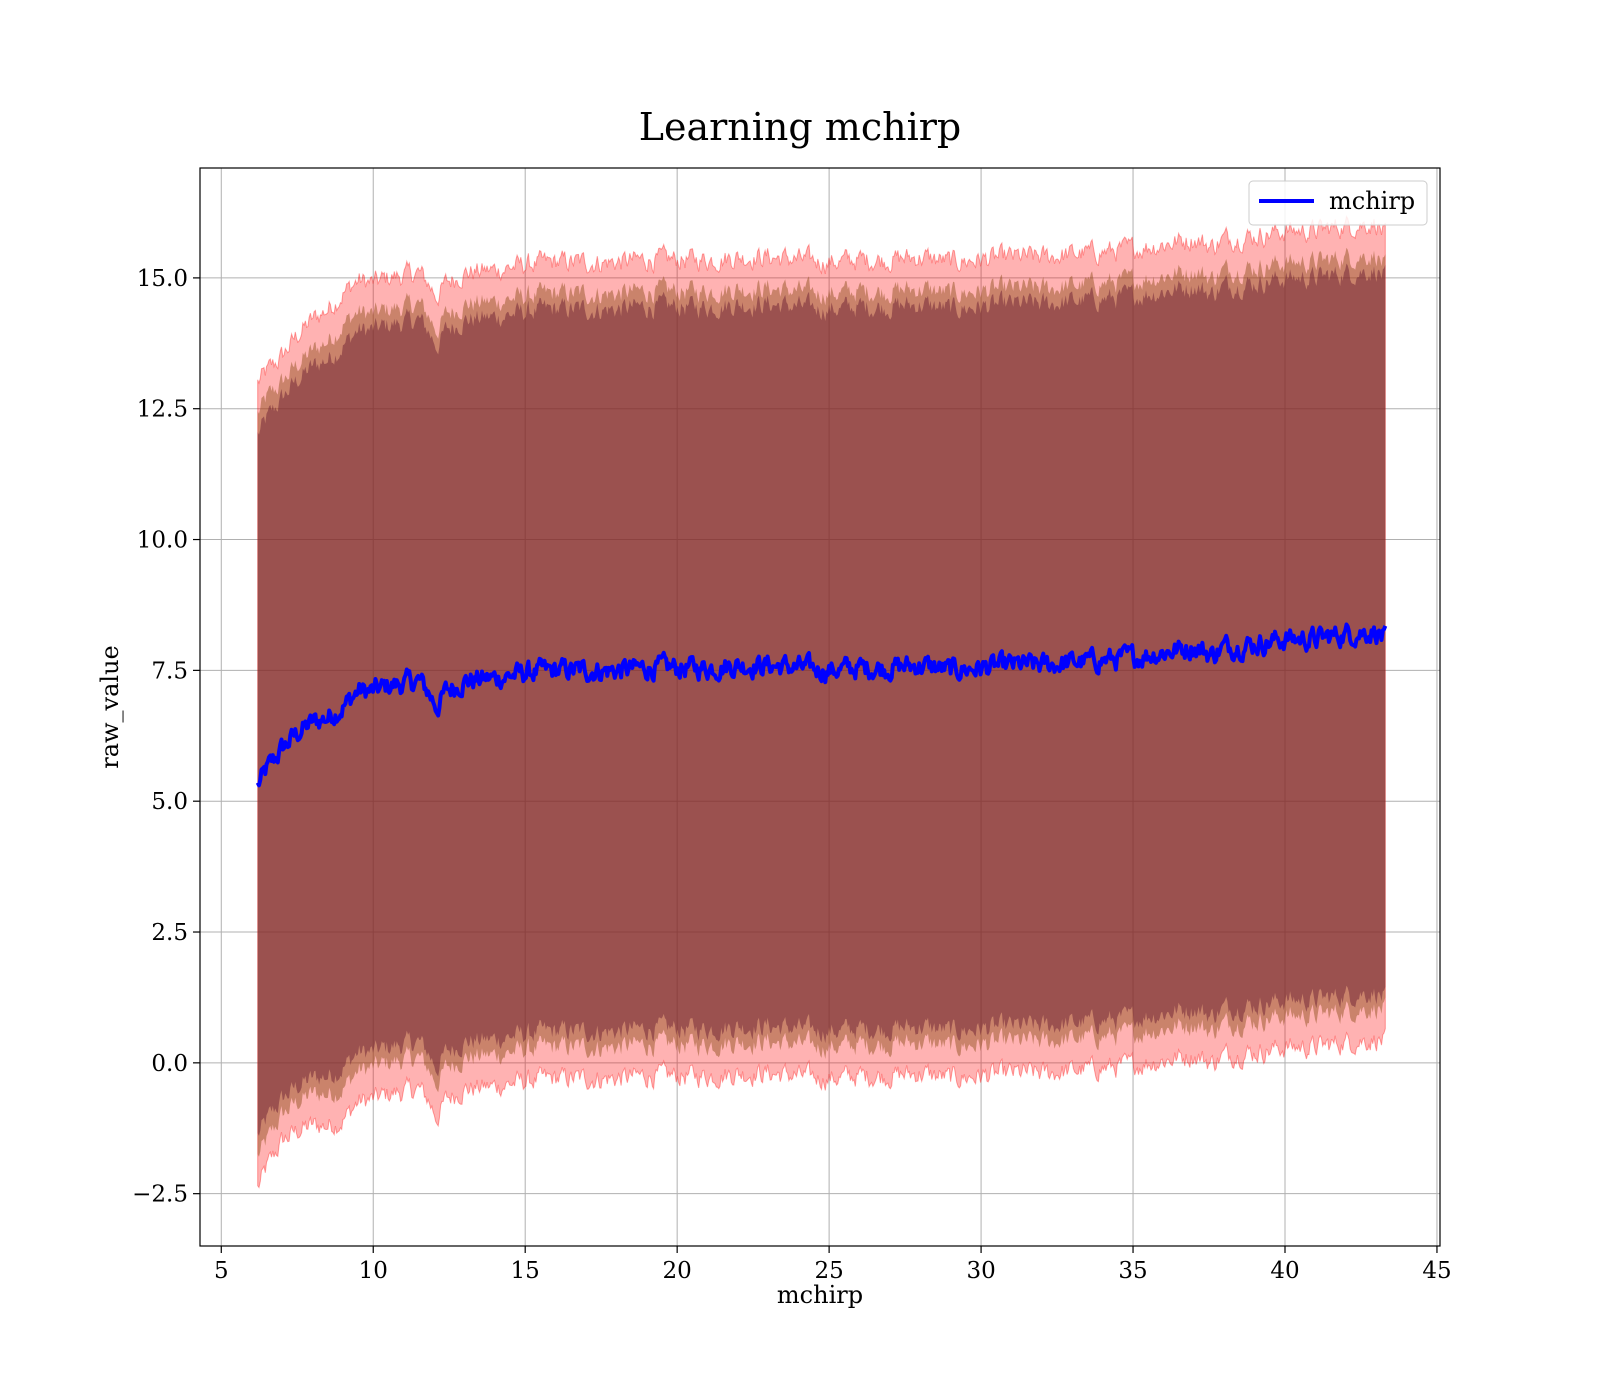  Describe the element at coordinates (169, 933) in the screenshot. I see `y-tick-label: 2.5` at that location.